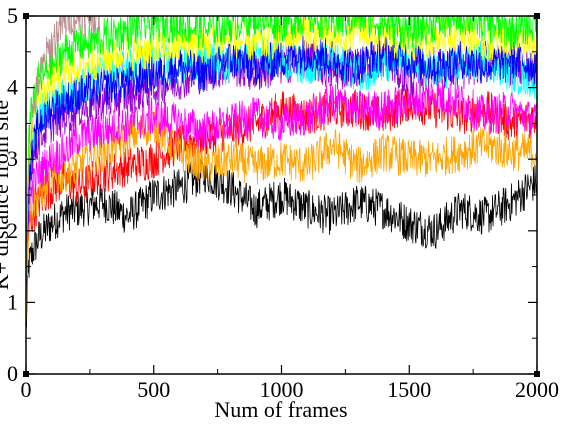  Describe the element at coordinates (12, 15) in the screenshot. I see `y-tick-label: 5` at that location.